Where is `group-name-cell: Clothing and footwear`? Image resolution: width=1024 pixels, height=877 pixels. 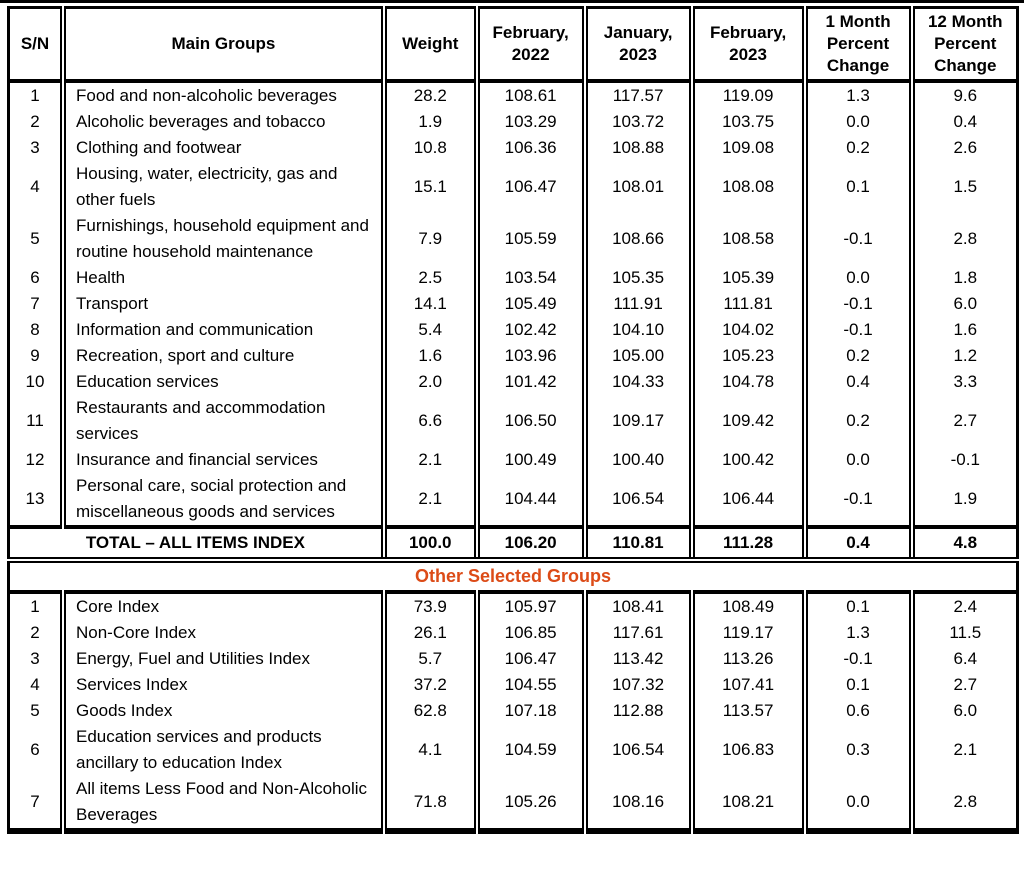 group-name-cell: Clothing and footwear is located at coordinates (221, 148).